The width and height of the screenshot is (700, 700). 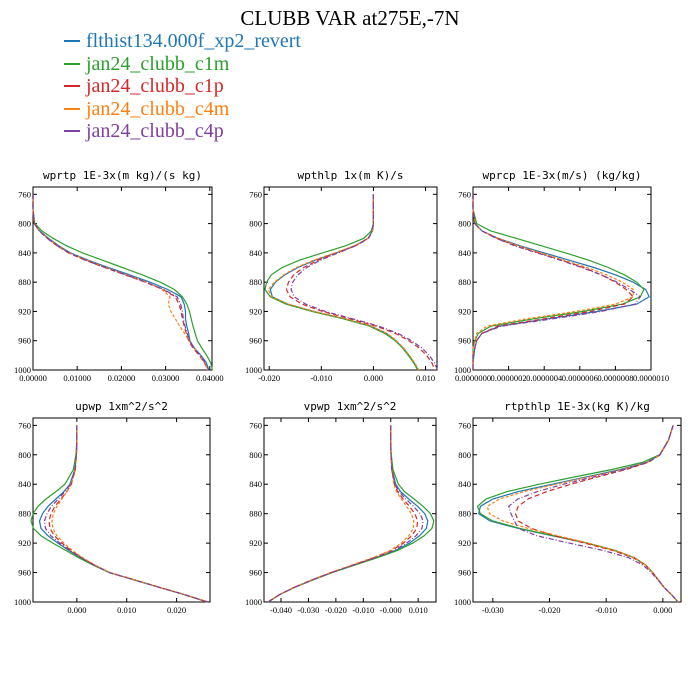 What do you see at coordinates (176, 610) in the screenshot?
I see `x-tick-label: 0.020` at bounding box center [176, 610].